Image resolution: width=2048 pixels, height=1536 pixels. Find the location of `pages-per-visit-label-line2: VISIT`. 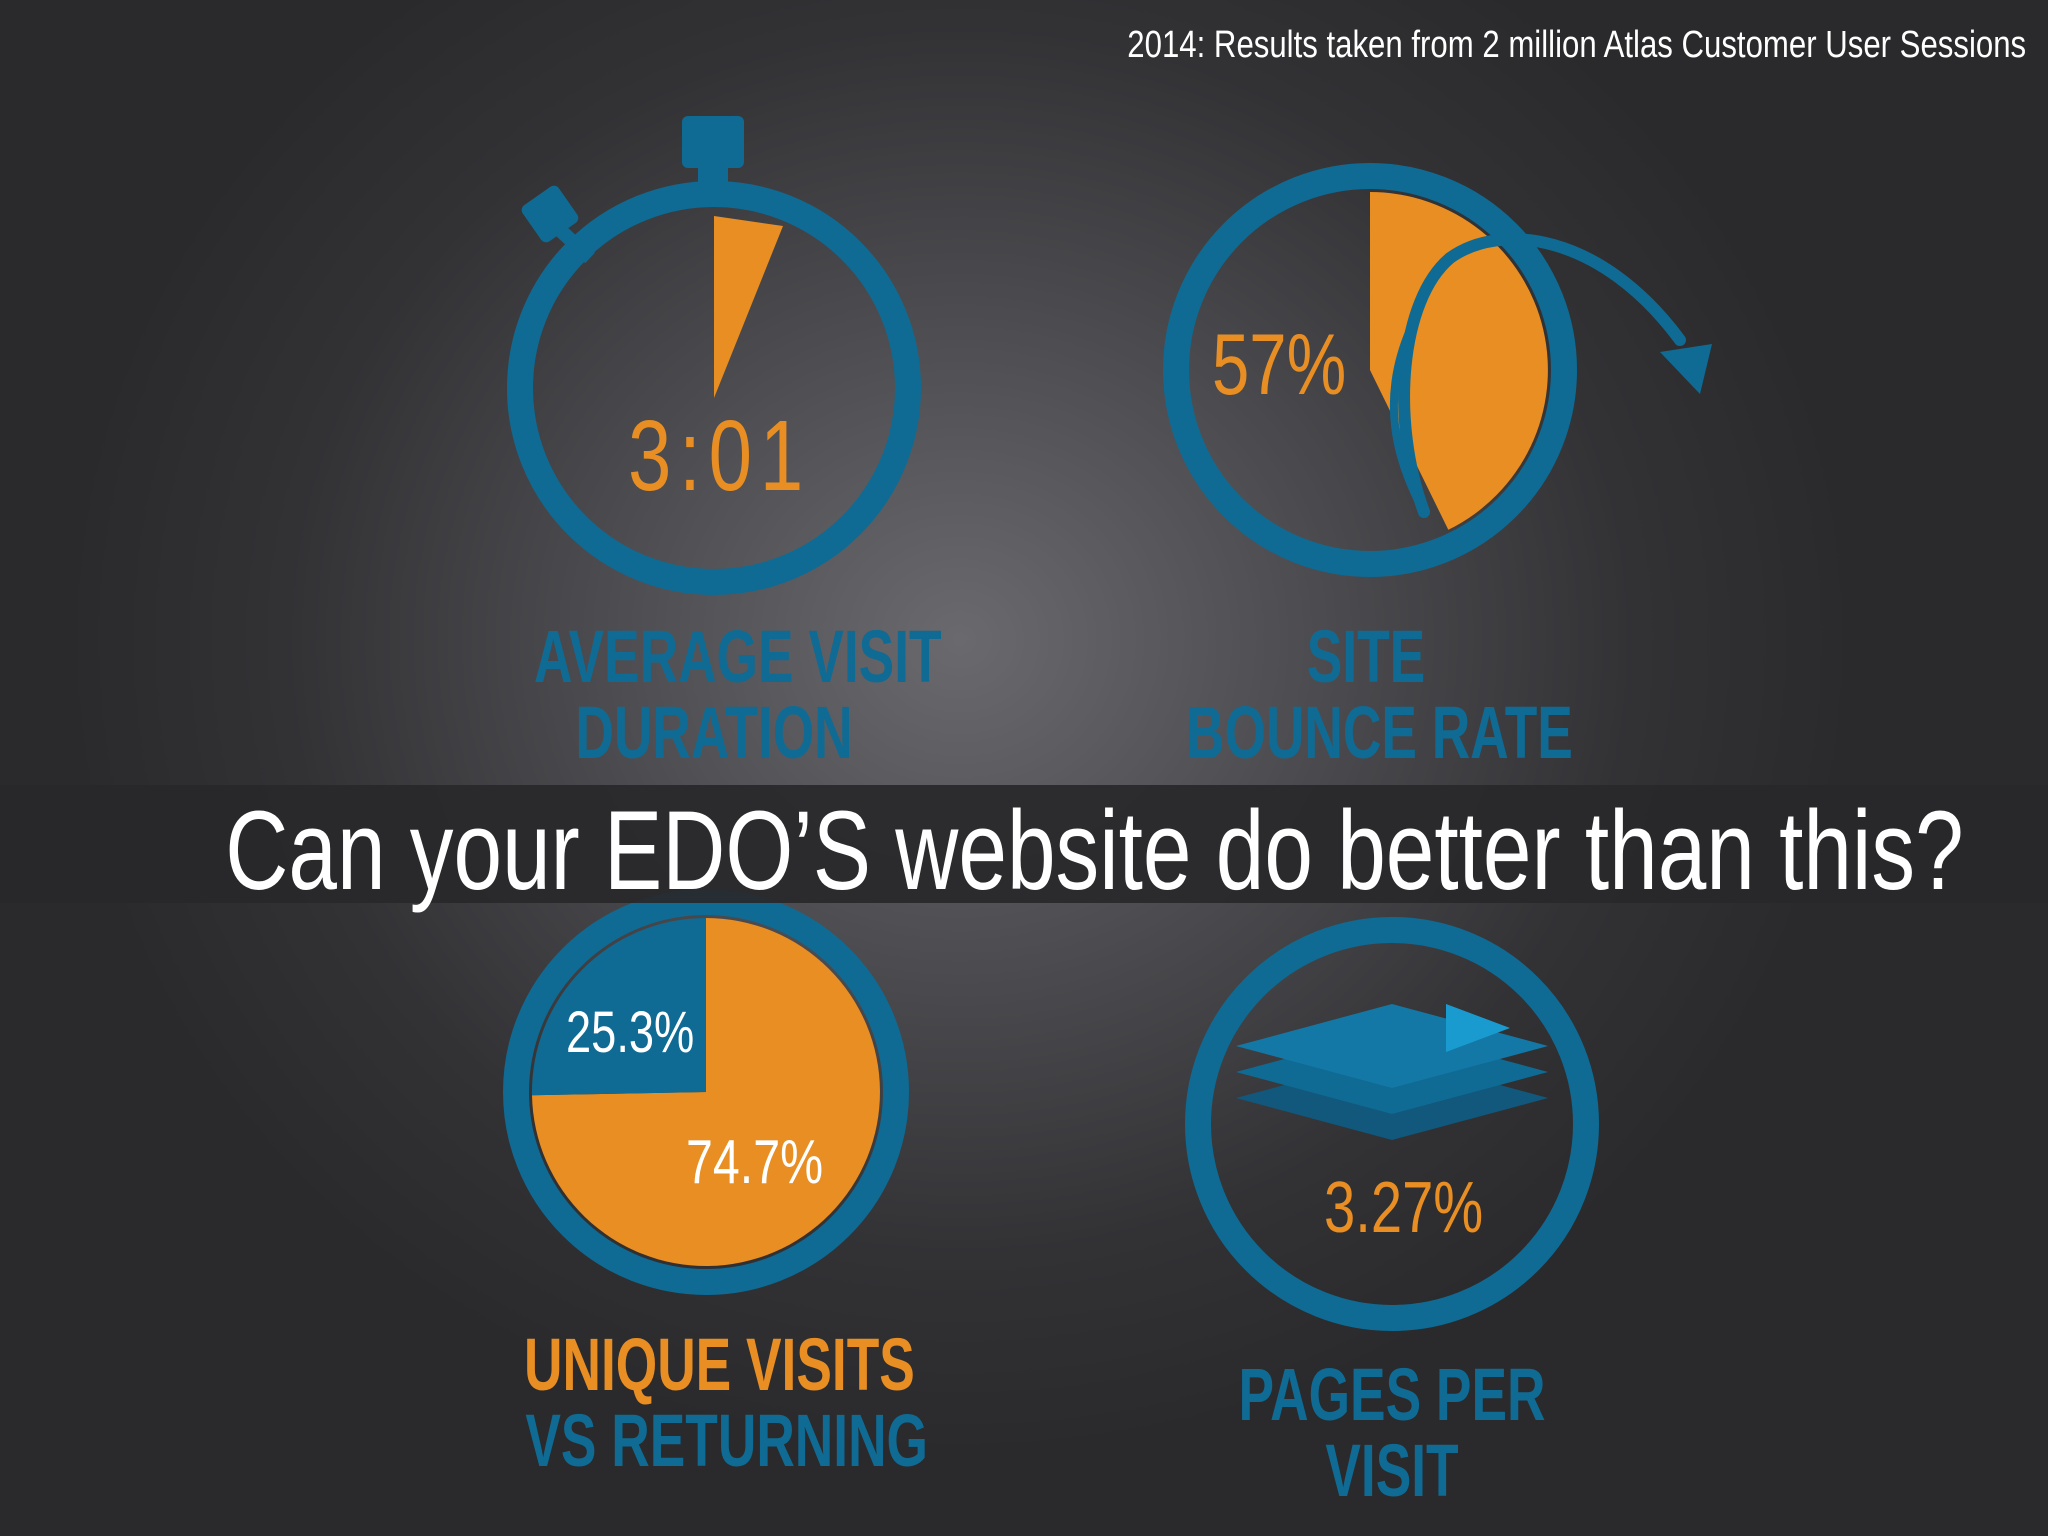

pages-per-visit-label-line2: VISIT is located at coordinates (1392, 1470).